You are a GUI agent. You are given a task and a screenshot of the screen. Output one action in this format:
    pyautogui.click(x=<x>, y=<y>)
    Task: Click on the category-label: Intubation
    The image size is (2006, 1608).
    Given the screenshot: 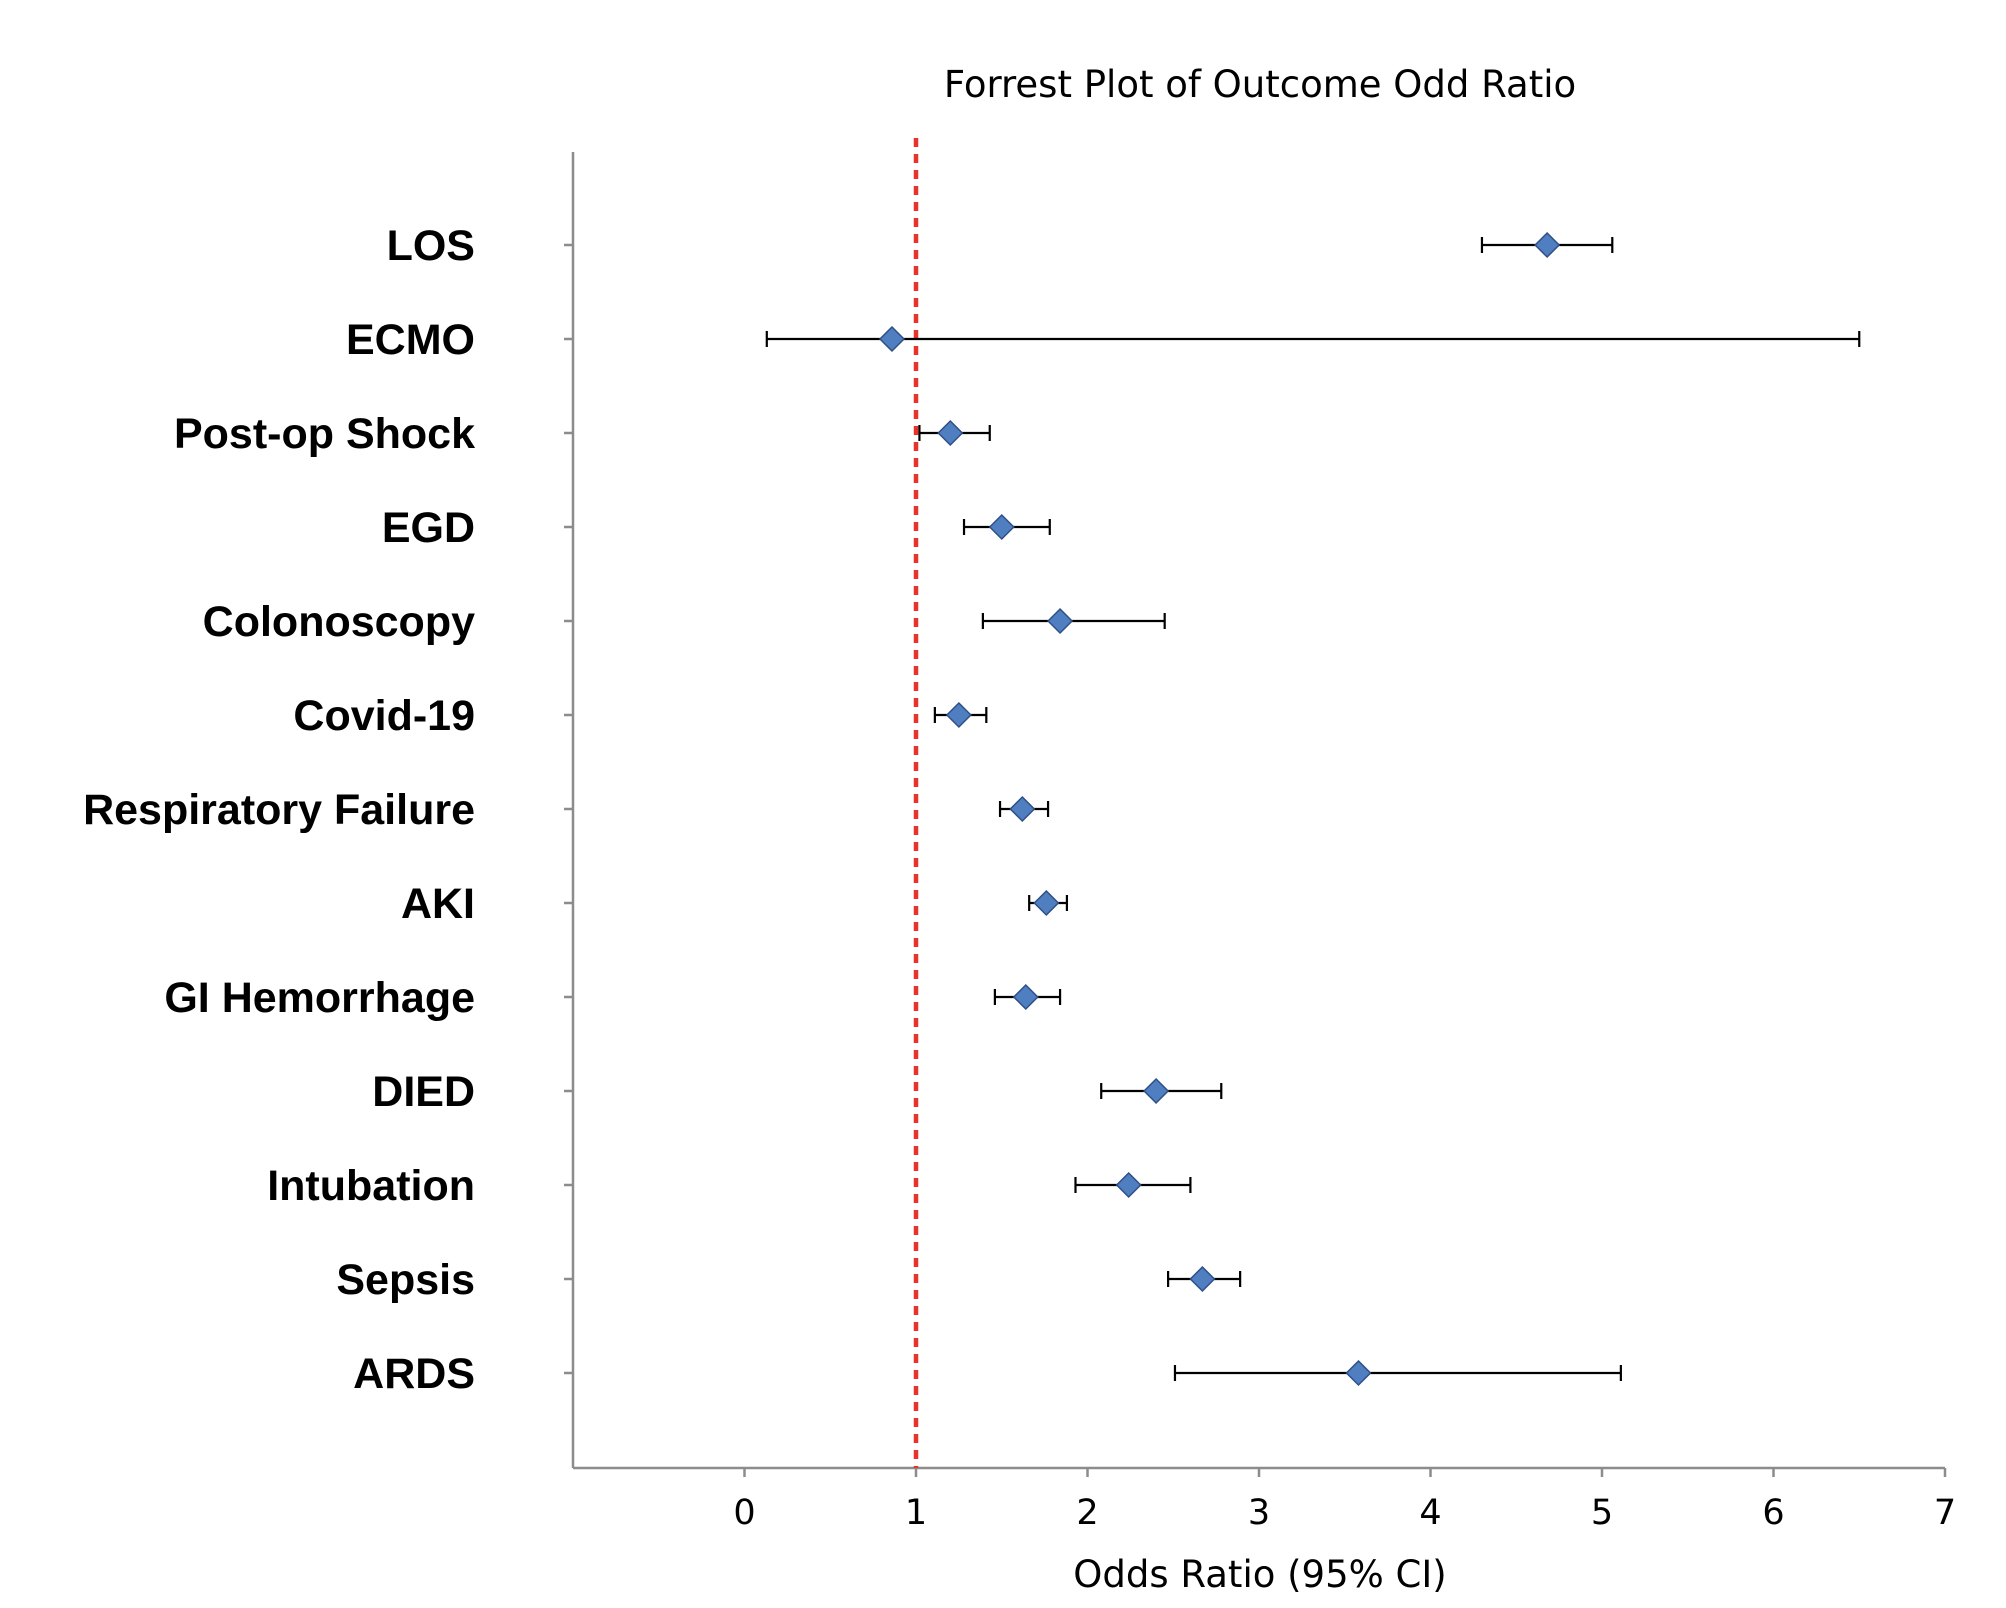 What is the action you would take?
    pyautogui.click(x=371, y=1186)
    